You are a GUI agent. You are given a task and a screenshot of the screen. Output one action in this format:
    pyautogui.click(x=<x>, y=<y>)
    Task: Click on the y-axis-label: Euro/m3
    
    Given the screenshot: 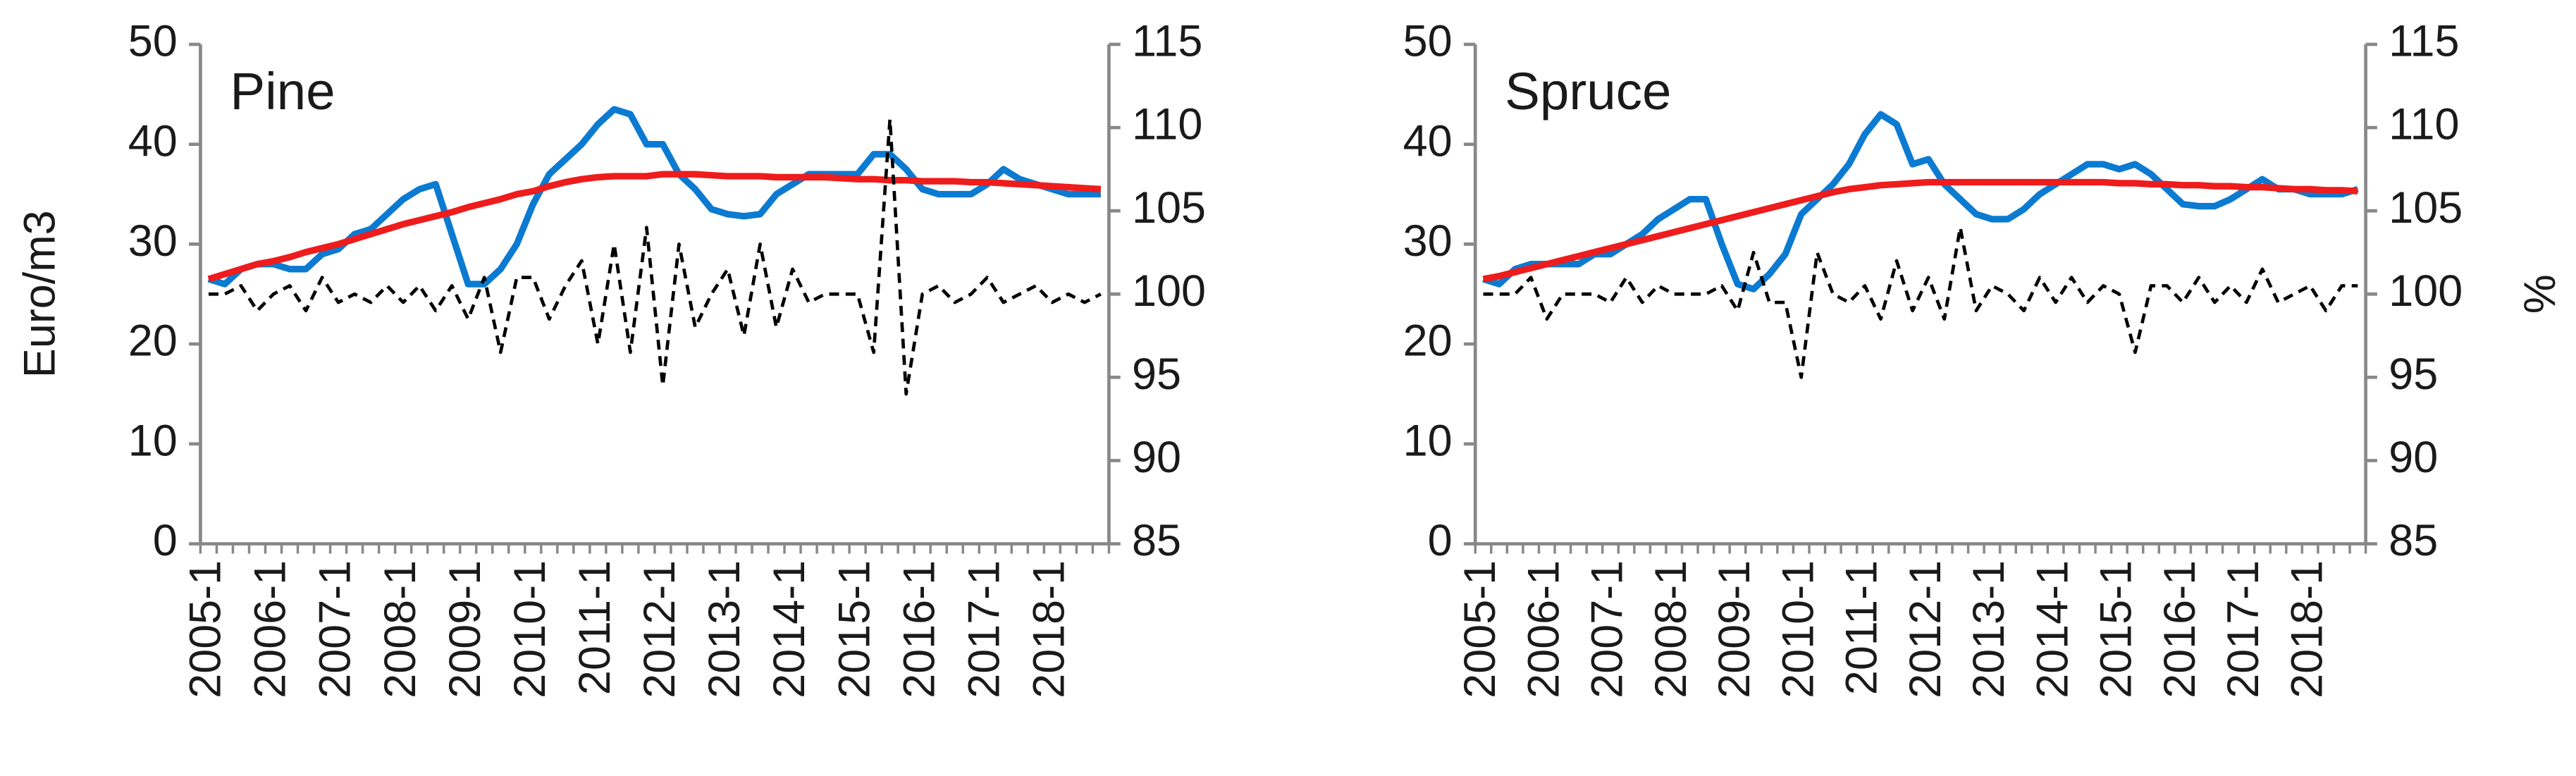 What is the action you would take?
    pyautogui.click(x=39, y=294)
    